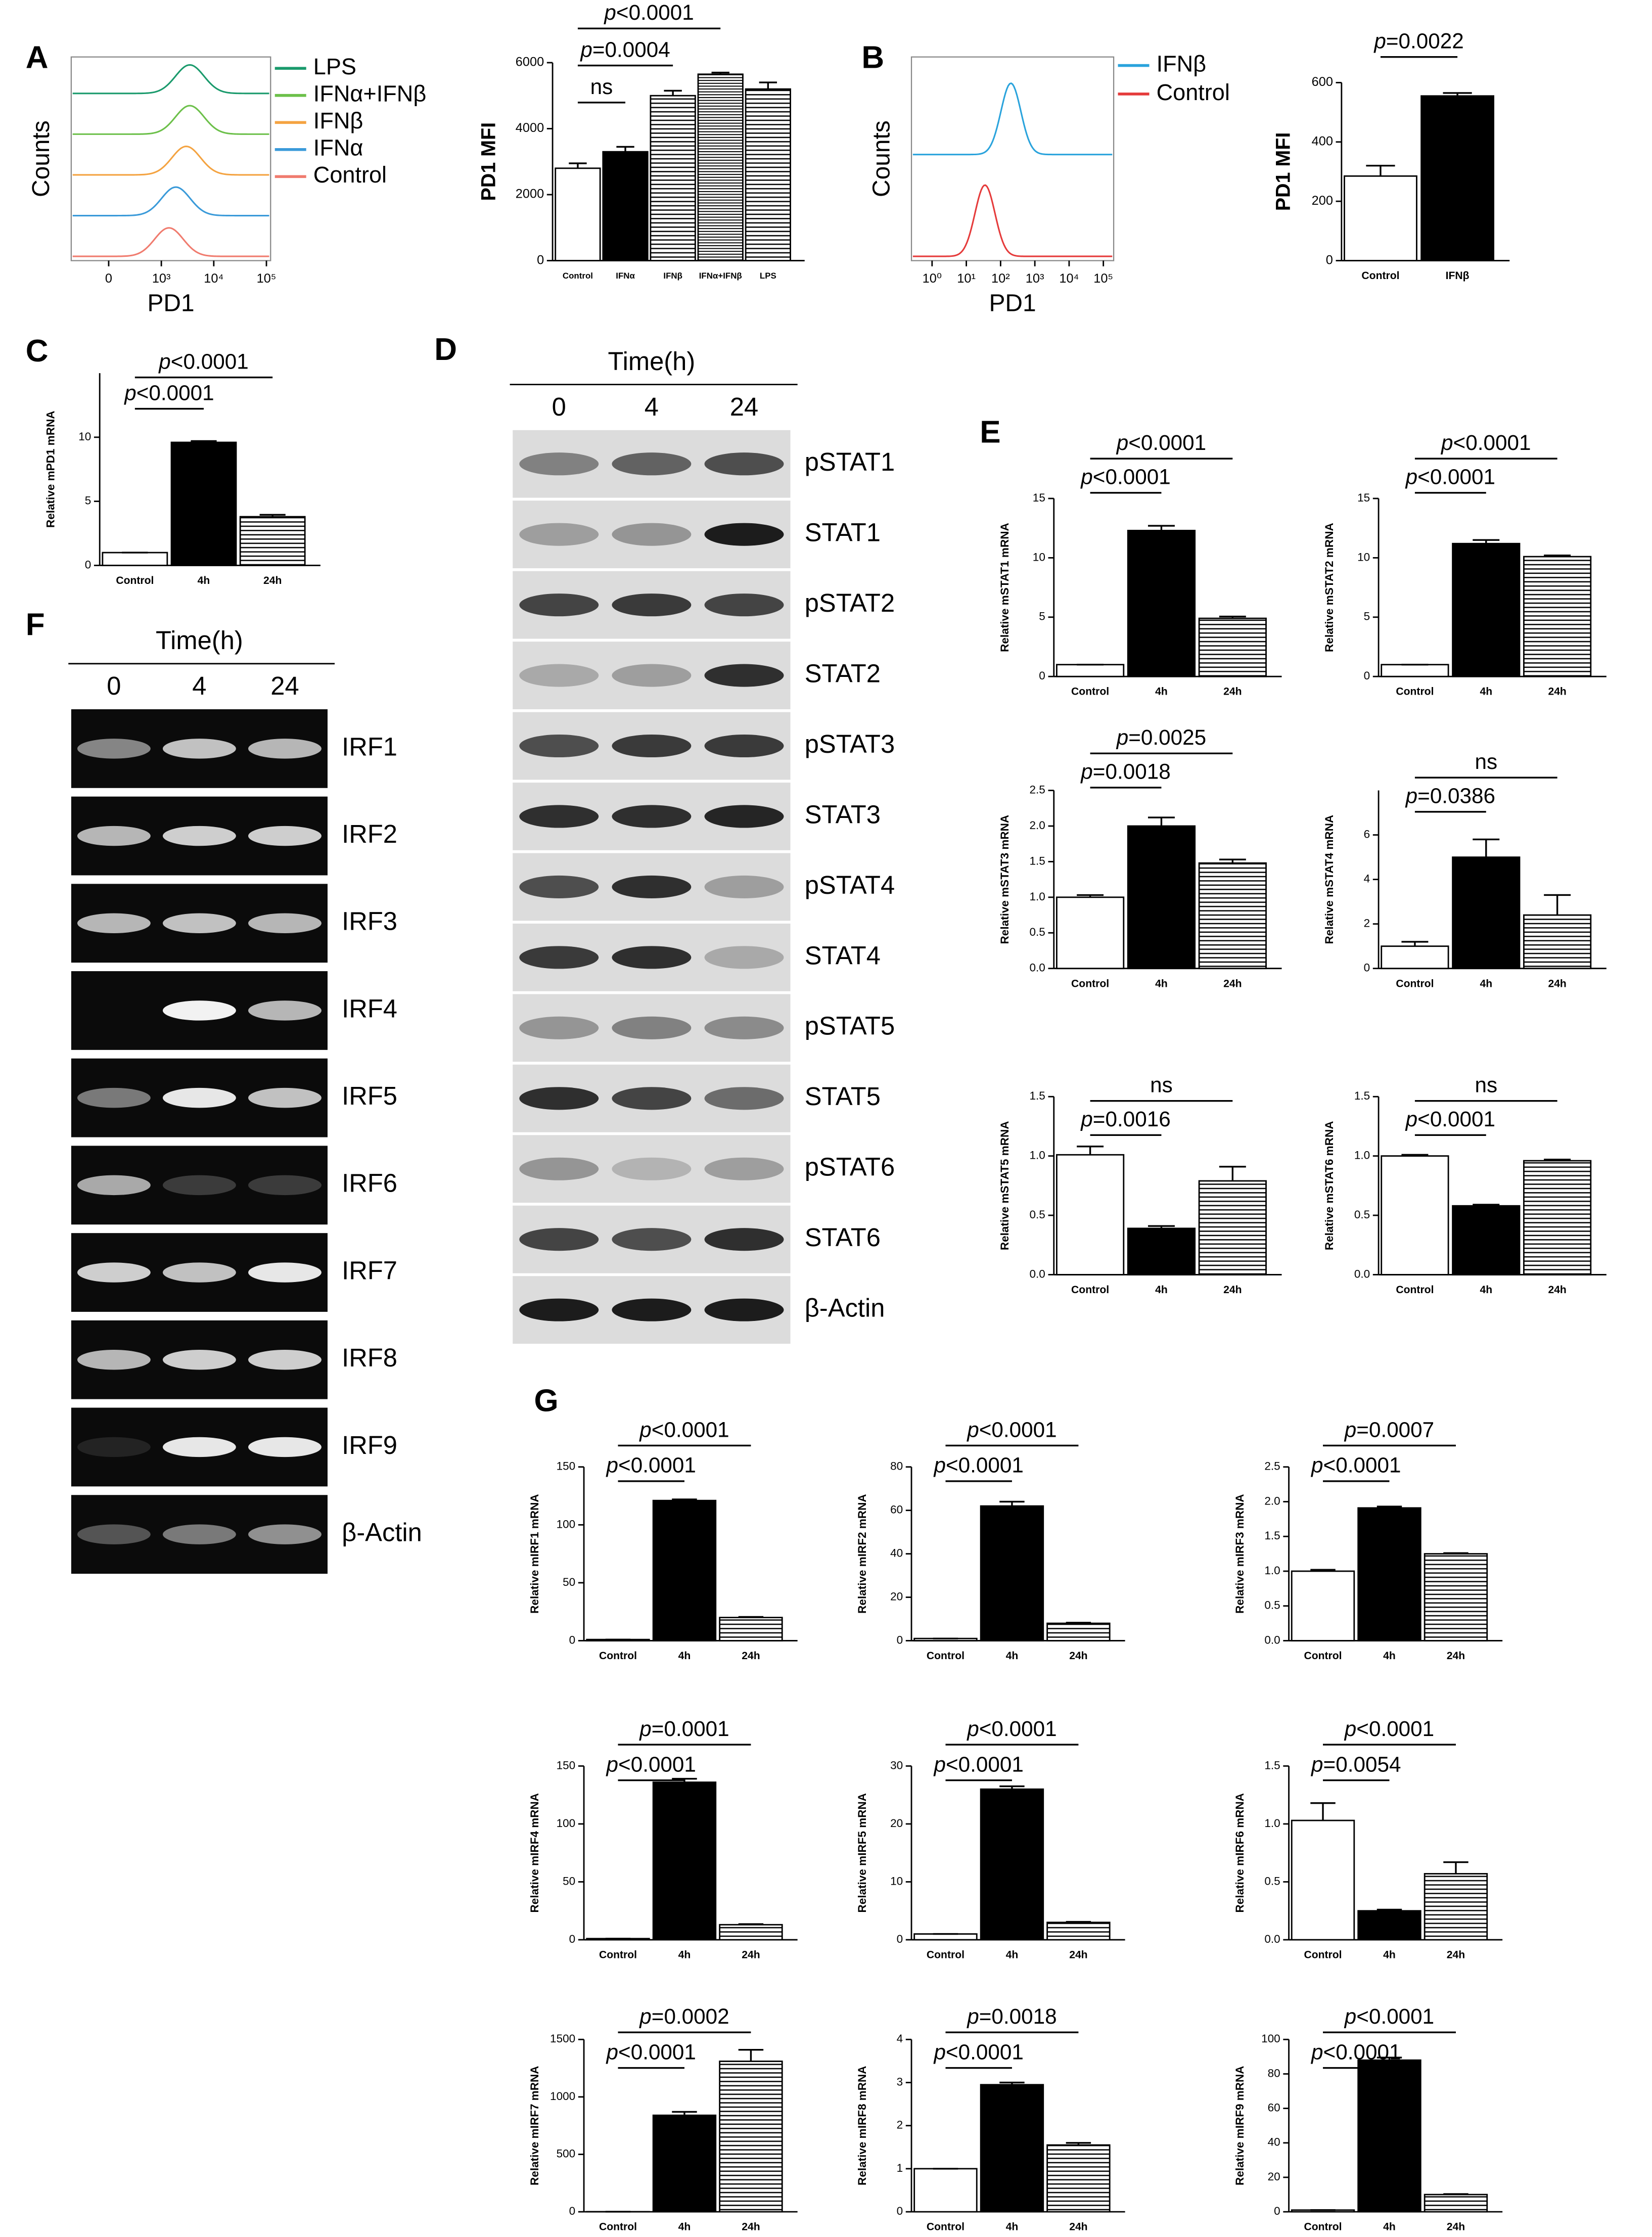  What do you see at coordinates (618, 1955) in the screenshot?
I see `x-tick-label: Control` at bounding box center [618, 1955].